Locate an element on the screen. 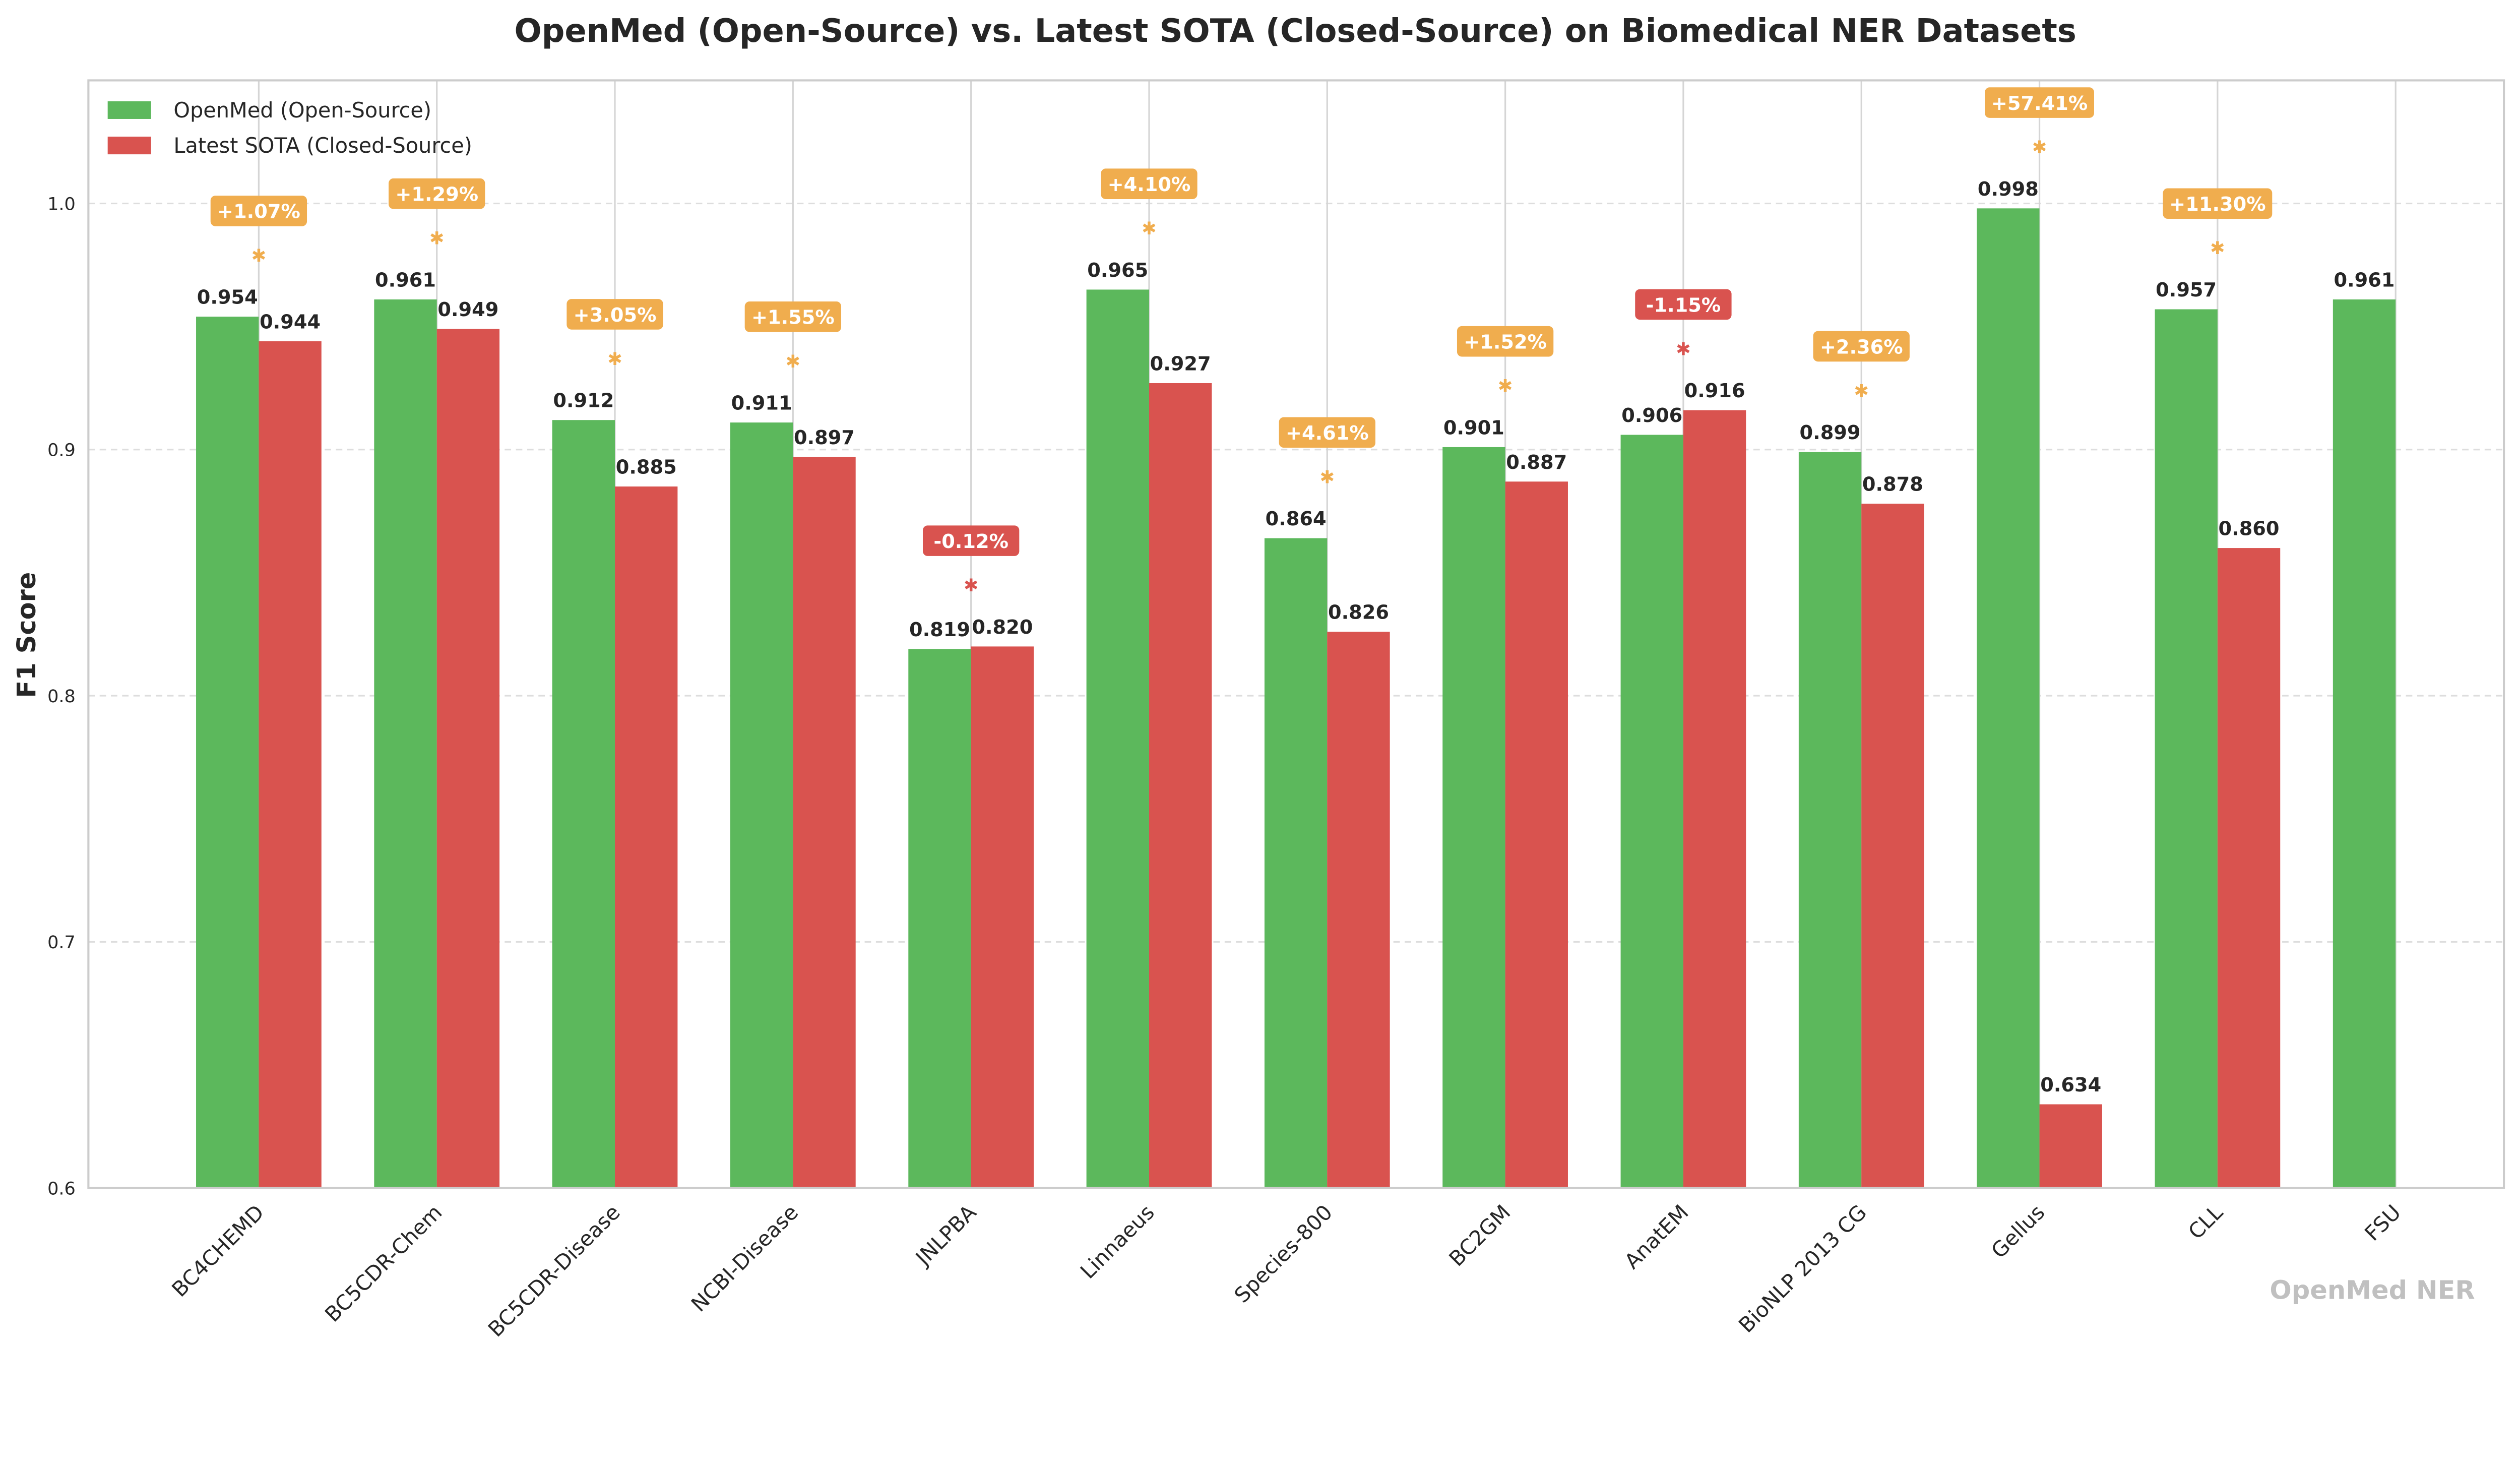  x-tick-label: CLL is located at coordinates (2206, 1222).